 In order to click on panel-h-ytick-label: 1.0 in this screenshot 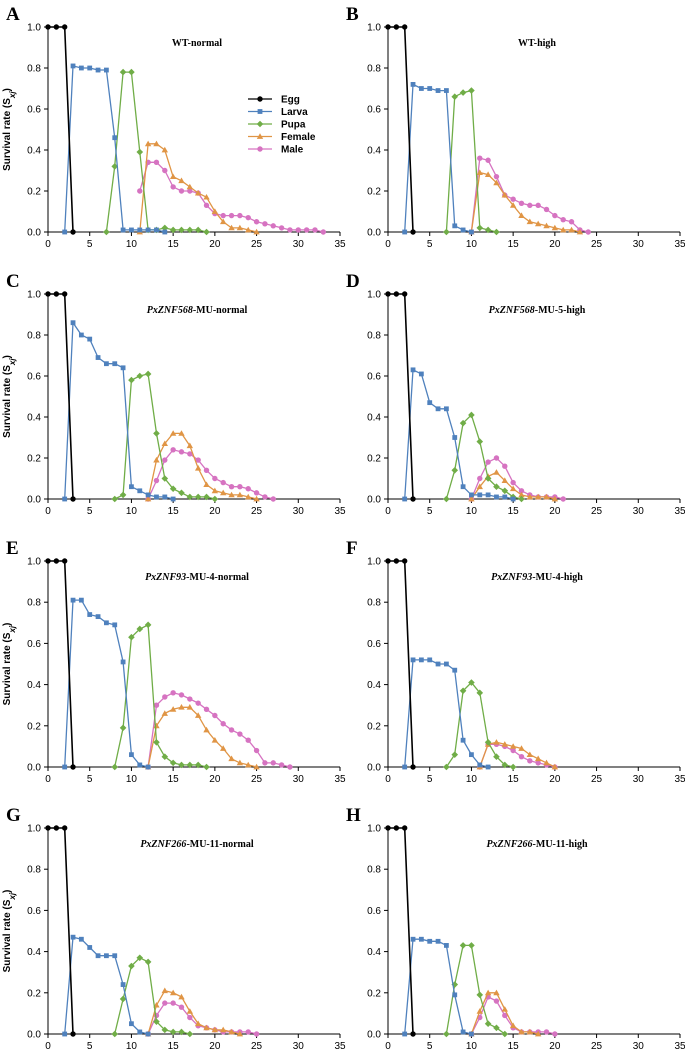, I will do `click(374, 829)`.